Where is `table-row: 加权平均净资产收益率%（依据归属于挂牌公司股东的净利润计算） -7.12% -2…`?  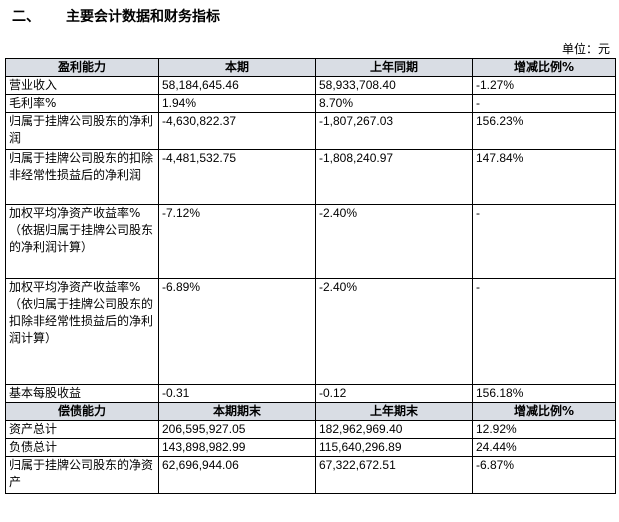
table-row: 加权平均净资产收益率%（依据归属于挂牌公司股东的净利润计算） -7.12% -2… is located at coordinates (310, 241).